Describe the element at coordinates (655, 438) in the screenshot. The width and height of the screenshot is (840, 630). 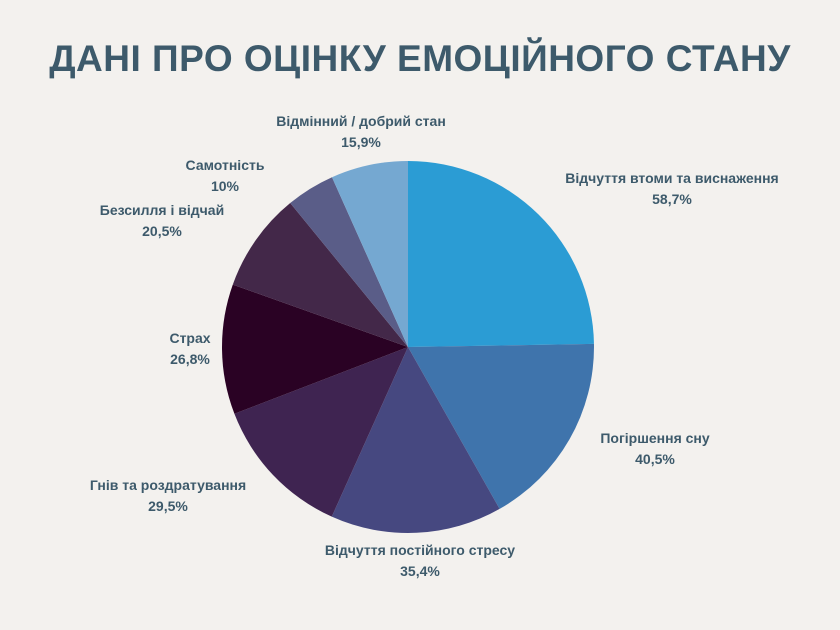
I see `slice-label: Погіршення сну` at that location.